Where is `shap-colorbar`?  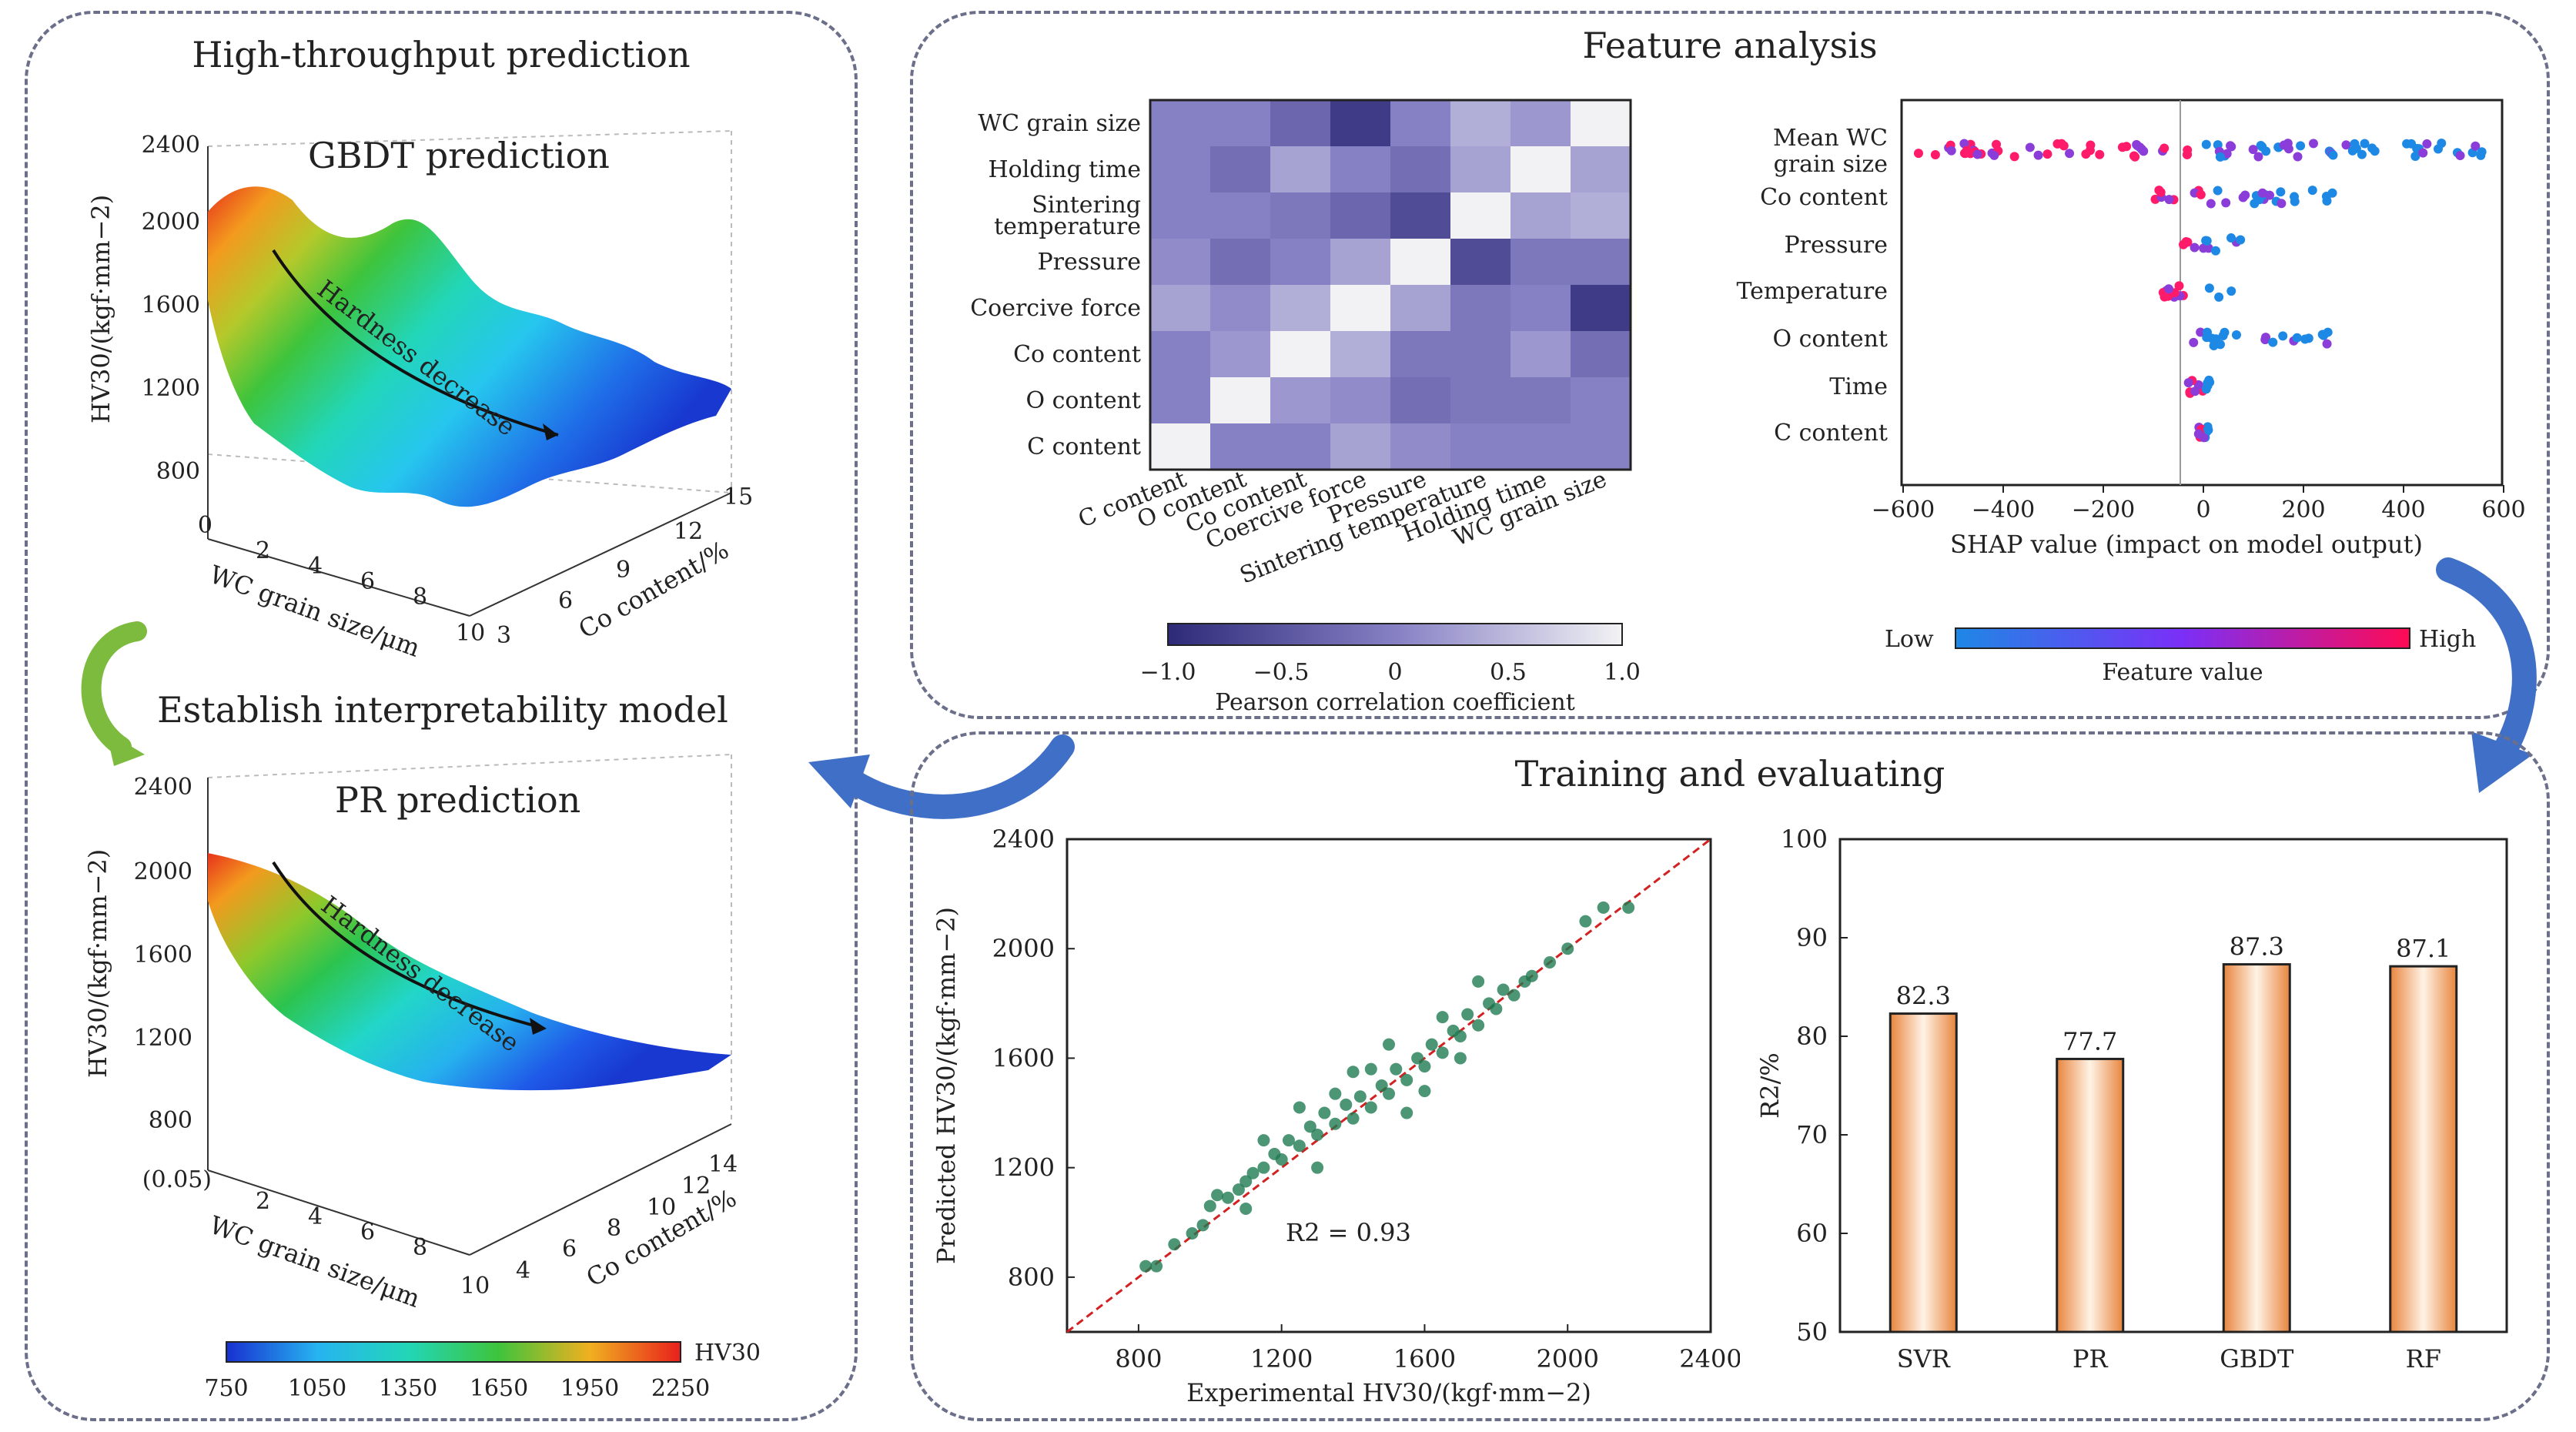 shap-colorbar is located at coordinates (2182, 638).